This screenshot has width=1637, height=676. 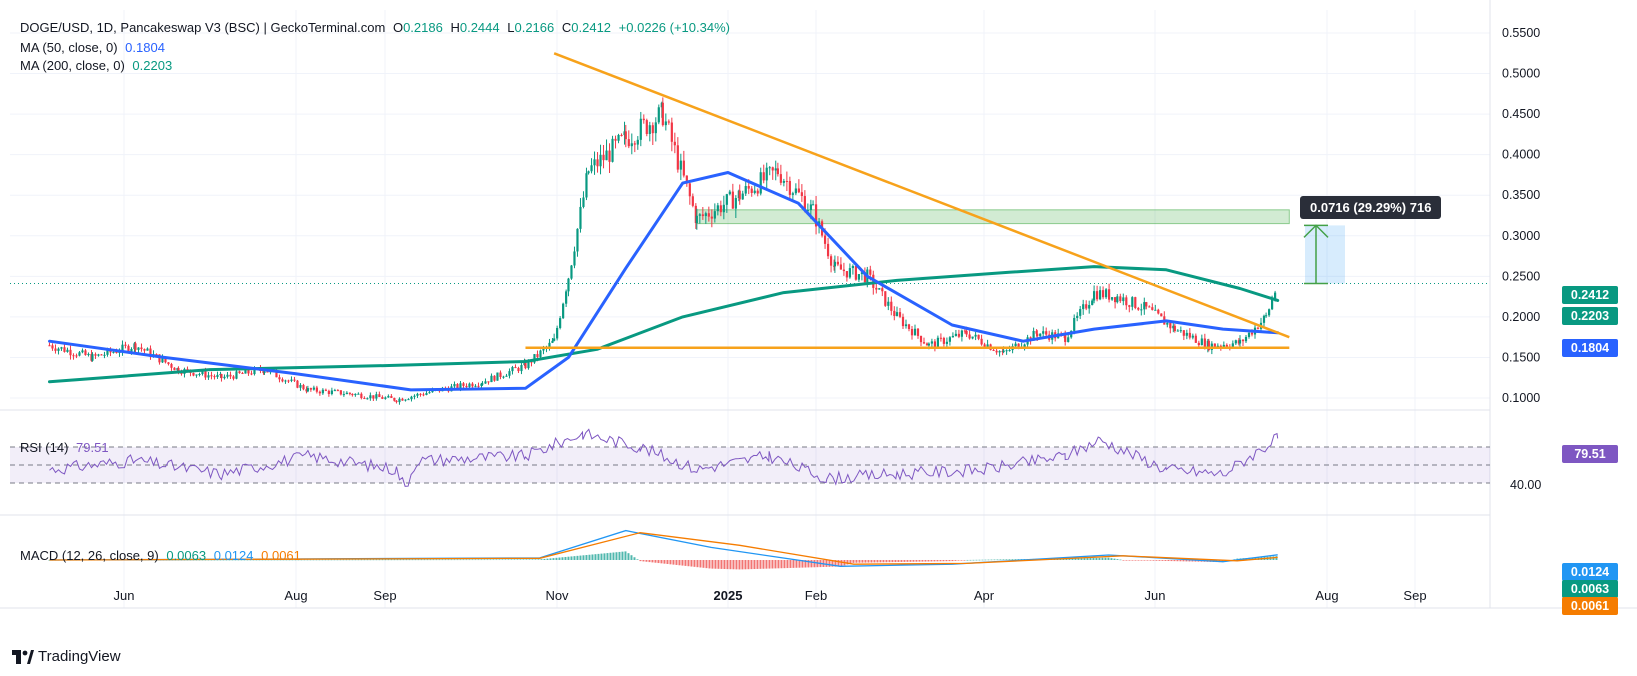 What do you see at coordinates (384, 595) in the screenshot?
I see `x-tick-label: Sep` at bounding box center [384, 595].